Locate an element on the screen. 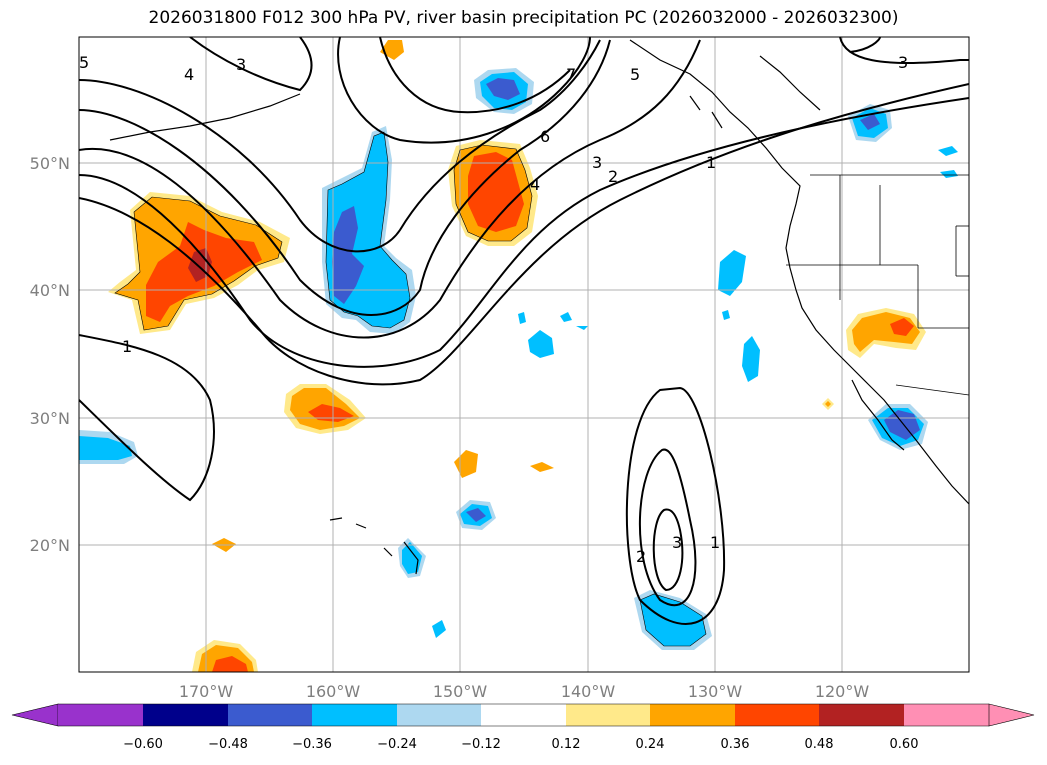 Image resolution: width=1047 pixels, height=765 pixels. colorbar-tick-label: 0.12 is located at coordinates (566, 744).